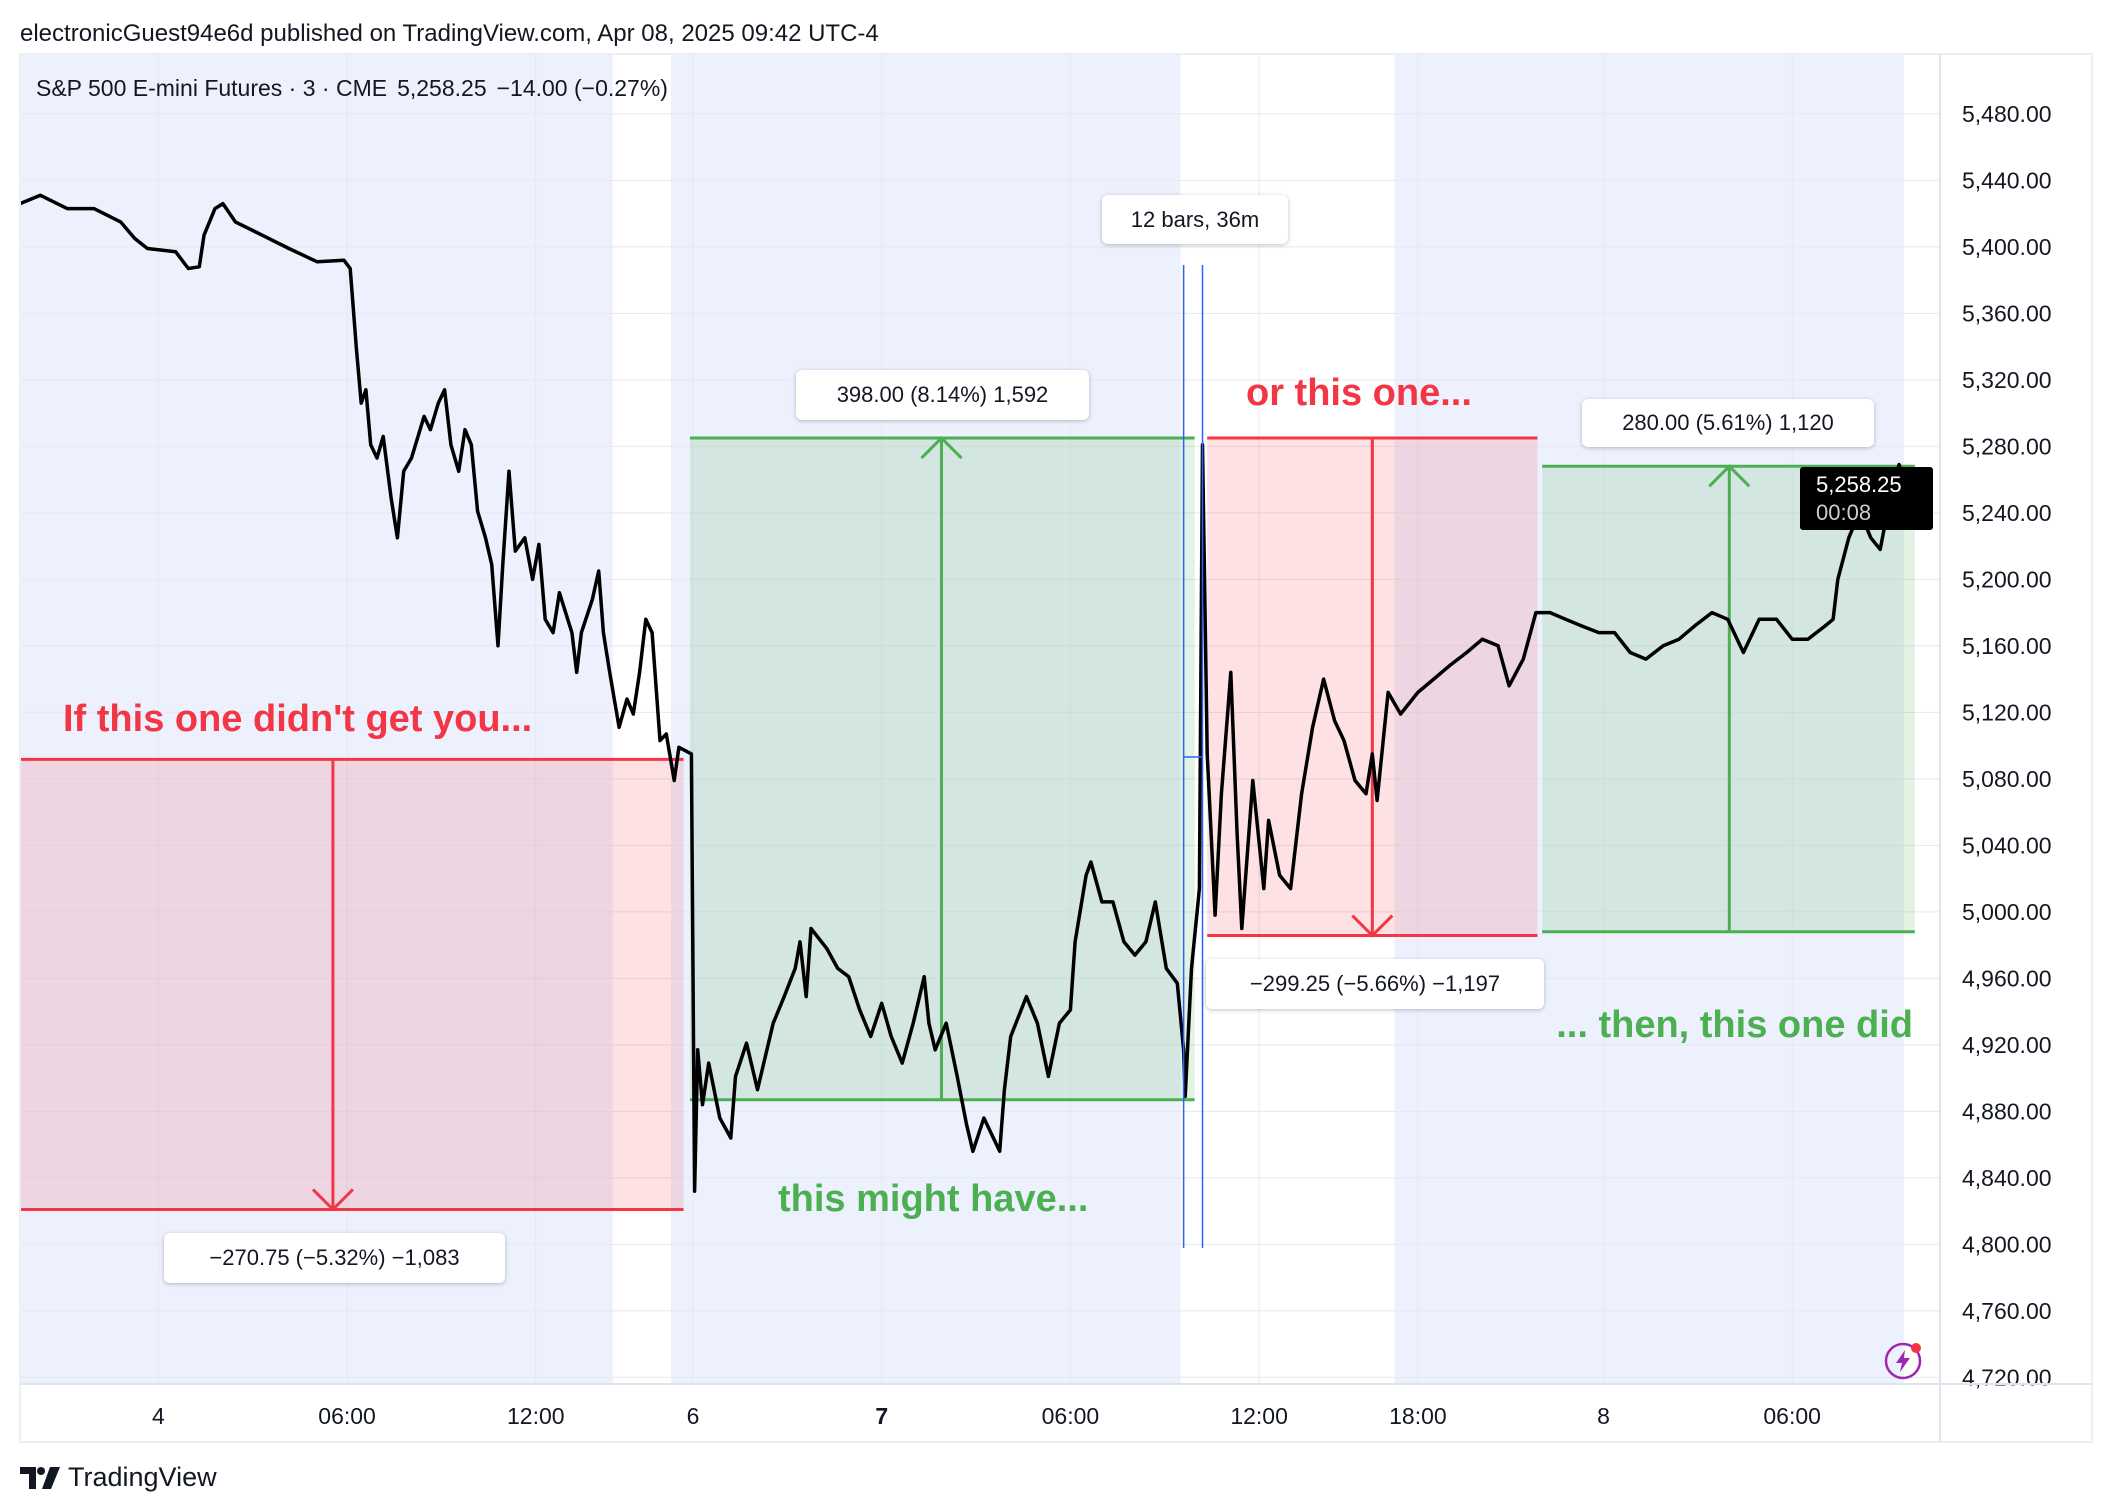 The height and width of the screenshot is (1506, 2102). What do you see at coordinates (2007, 779) in the screenshot?
I see `y-tick-label: 5,080.00` at bounding box center [2007, 779].